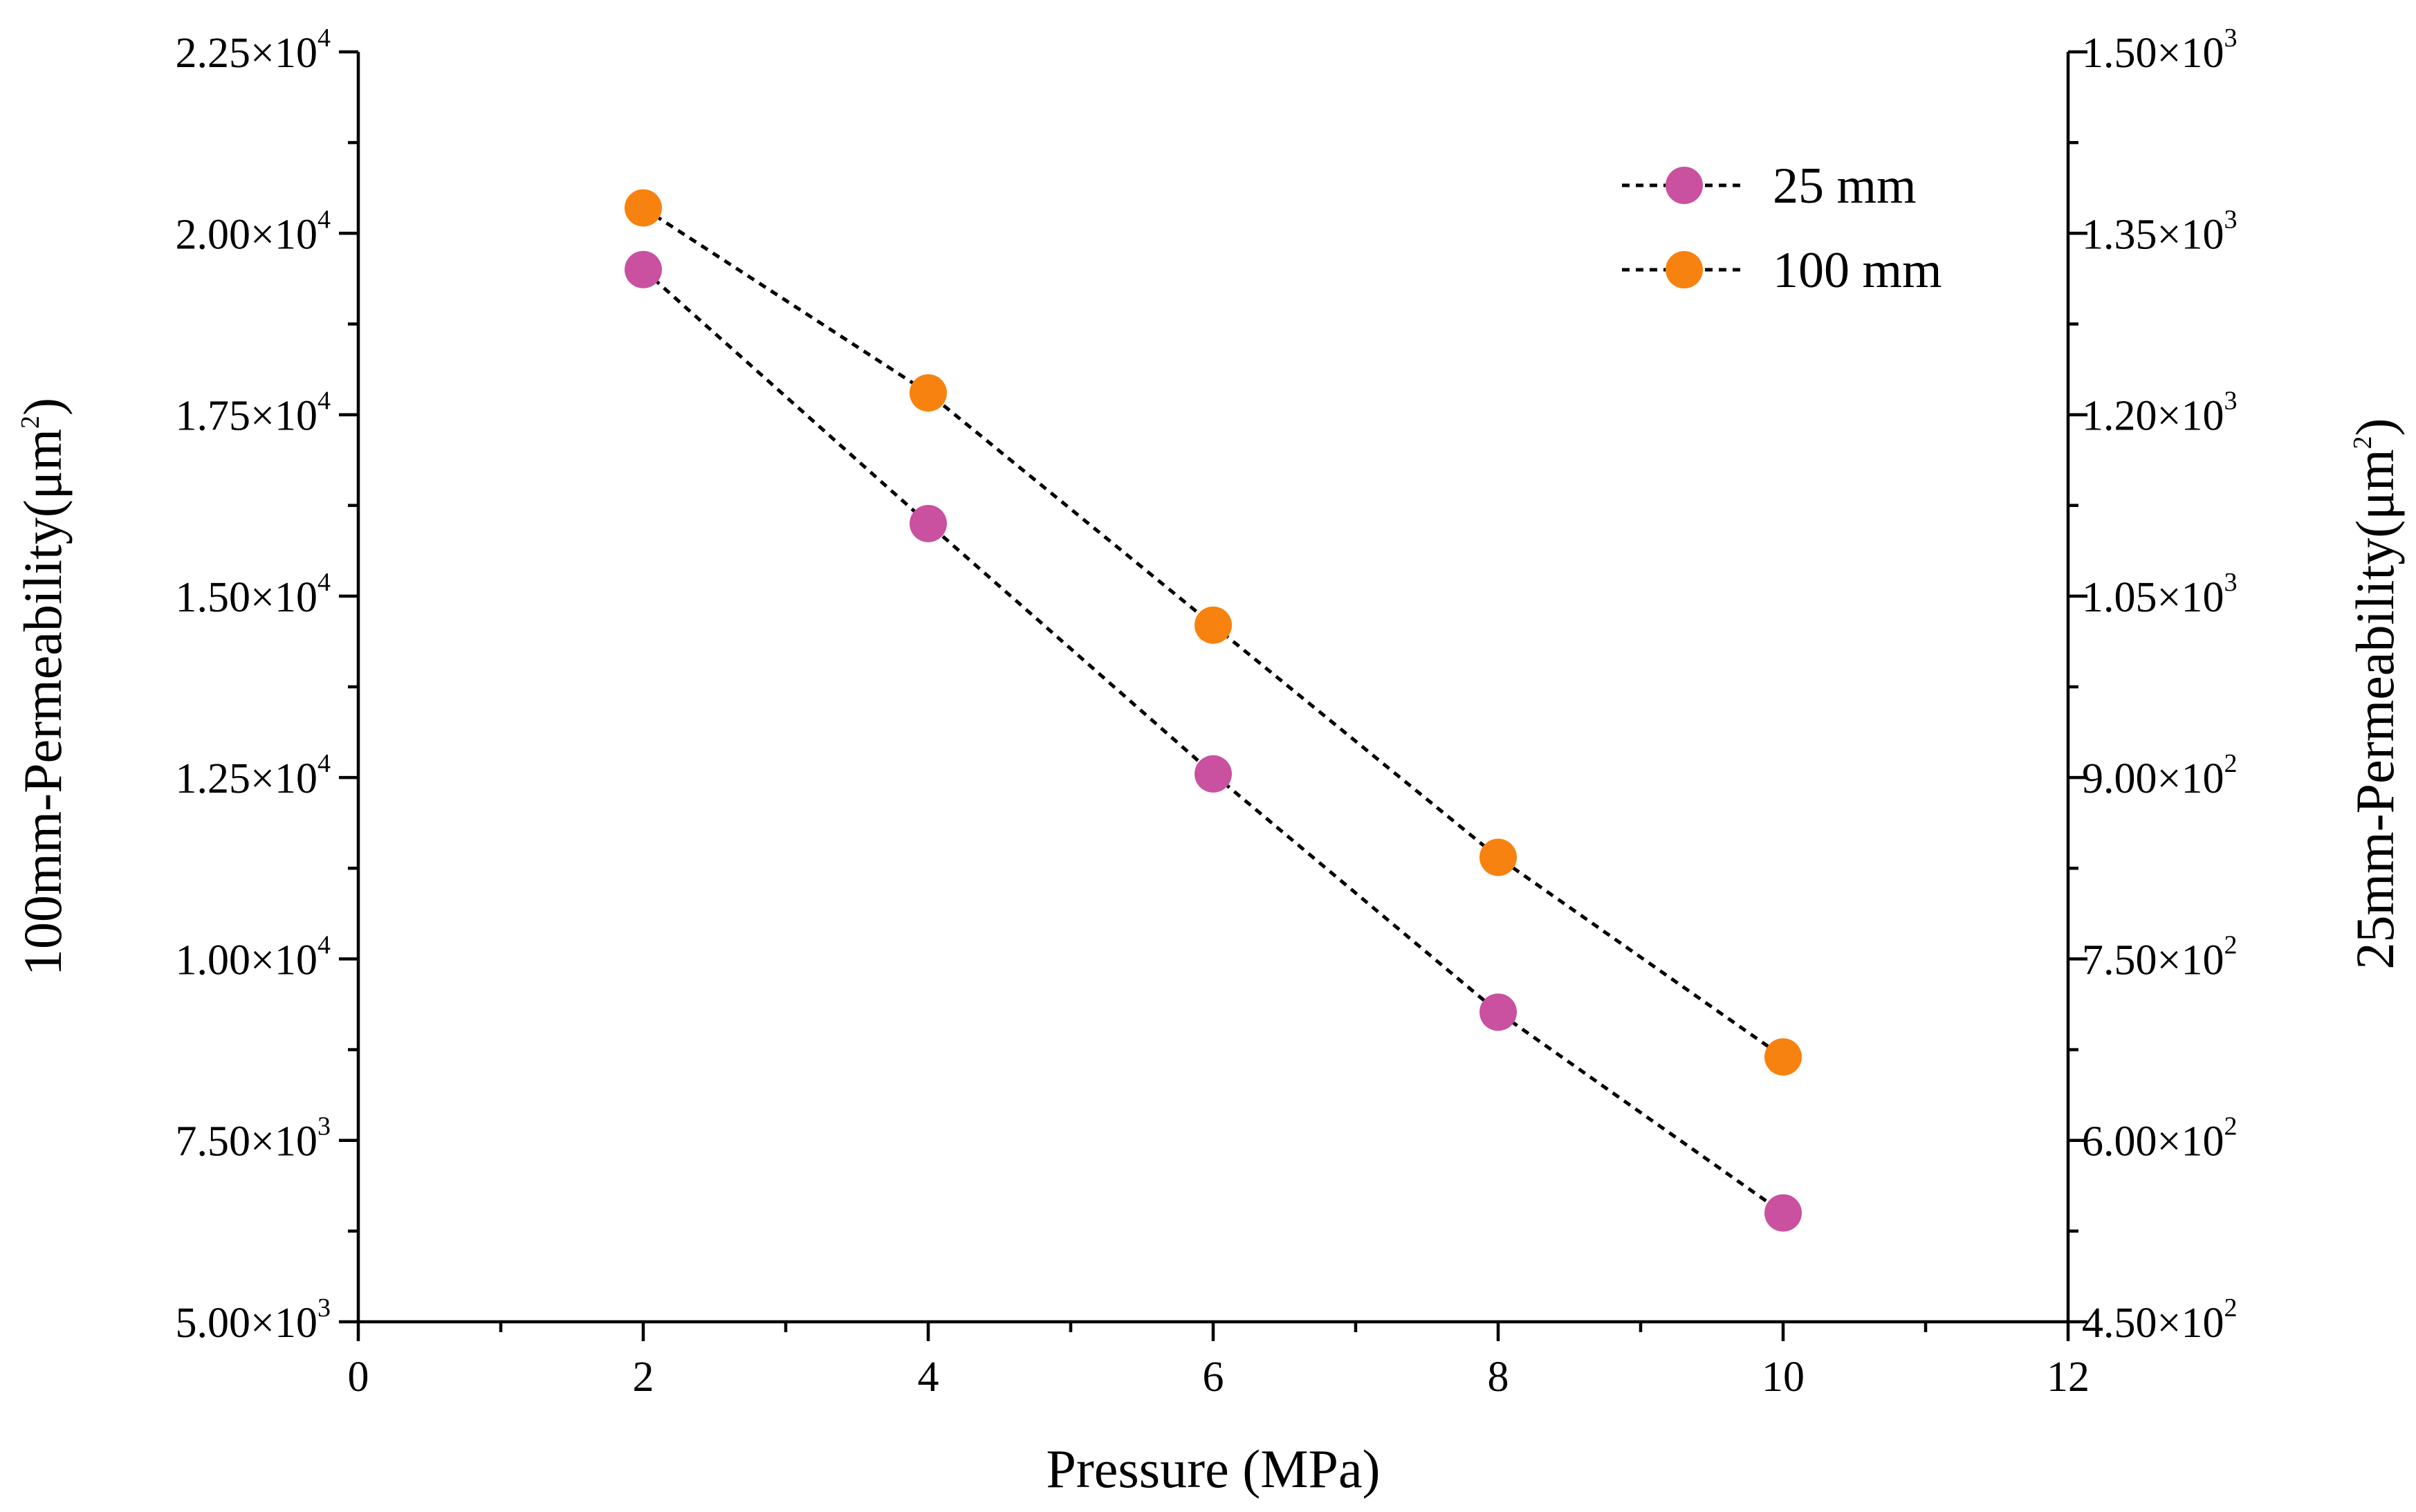 Image resolution: width=2416 pixels, height=1512 pixels. I want to click on tick-mantissa: 5.00, so click(213, 1323).